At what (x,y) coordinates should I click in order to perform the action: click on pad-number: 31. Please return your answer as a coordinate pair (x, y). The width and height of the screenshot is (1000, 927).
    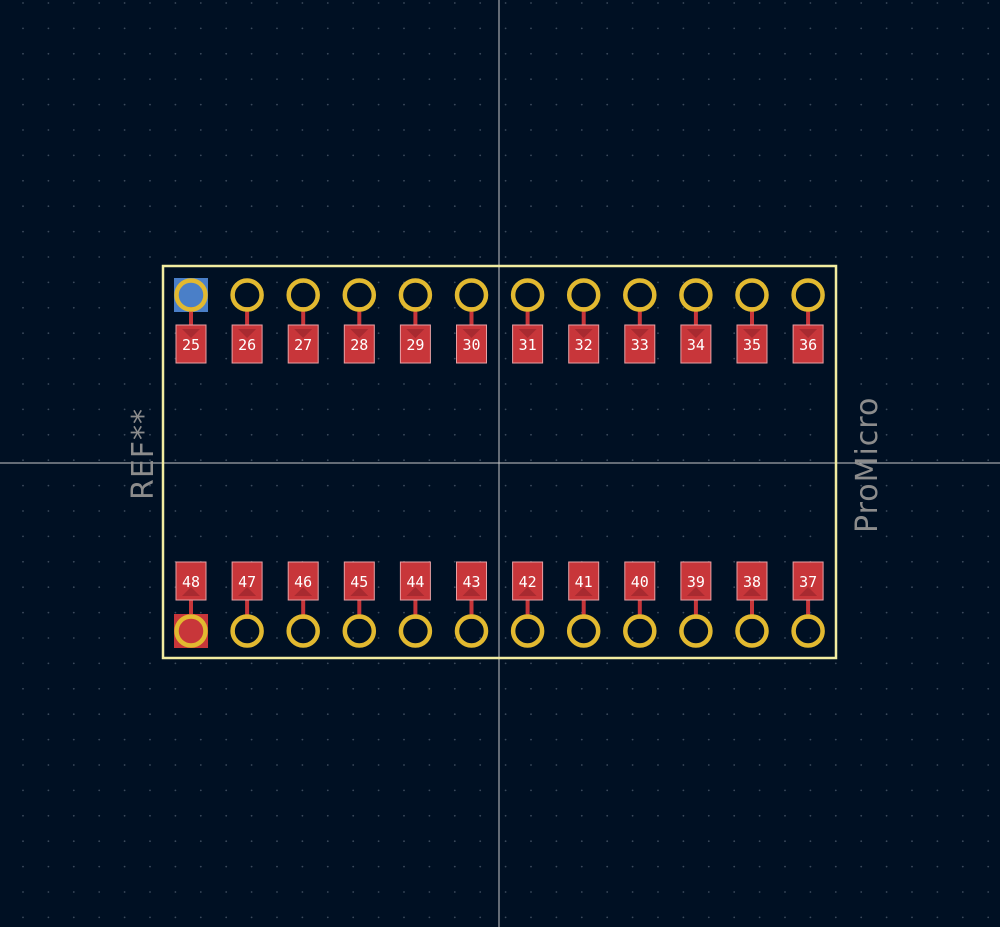
    Looking at the image, I should click on (528, 345).